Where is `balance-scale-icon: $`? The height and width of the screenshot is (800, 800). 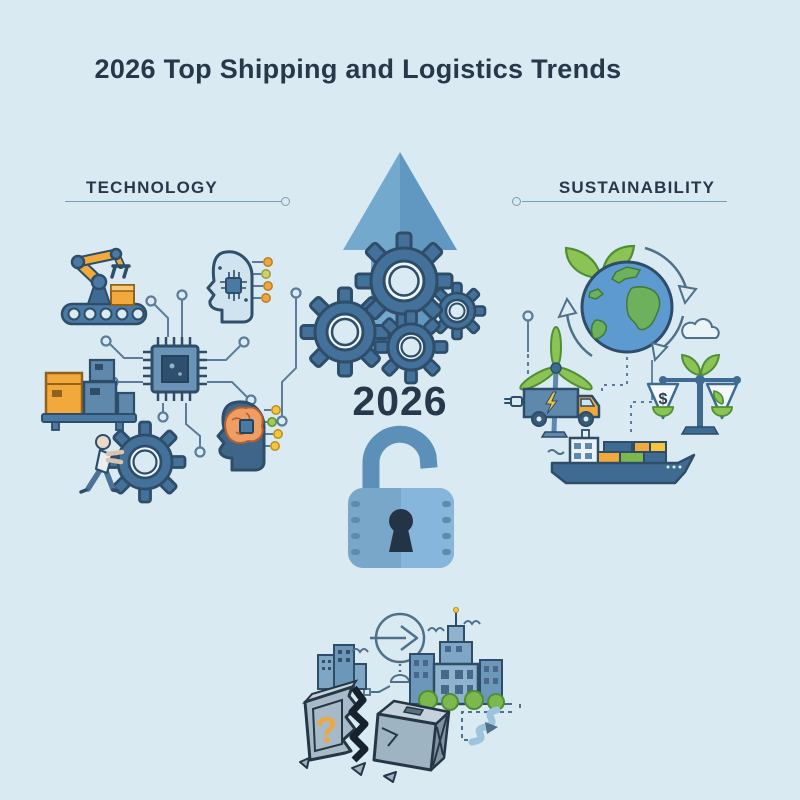 balance-scale-icon: $ is located at coordinates (693, 394).